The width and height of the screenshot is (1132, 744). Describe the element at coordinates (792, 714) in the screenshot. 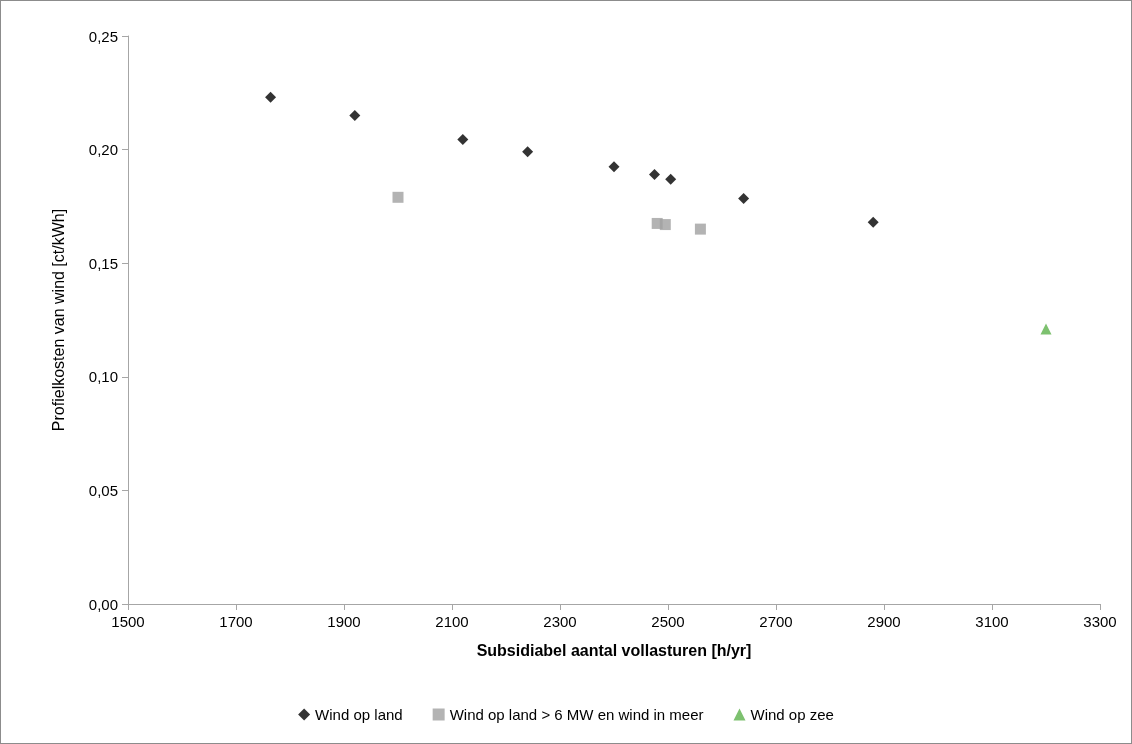

I see `legend-label: Wind op zee` at that location.